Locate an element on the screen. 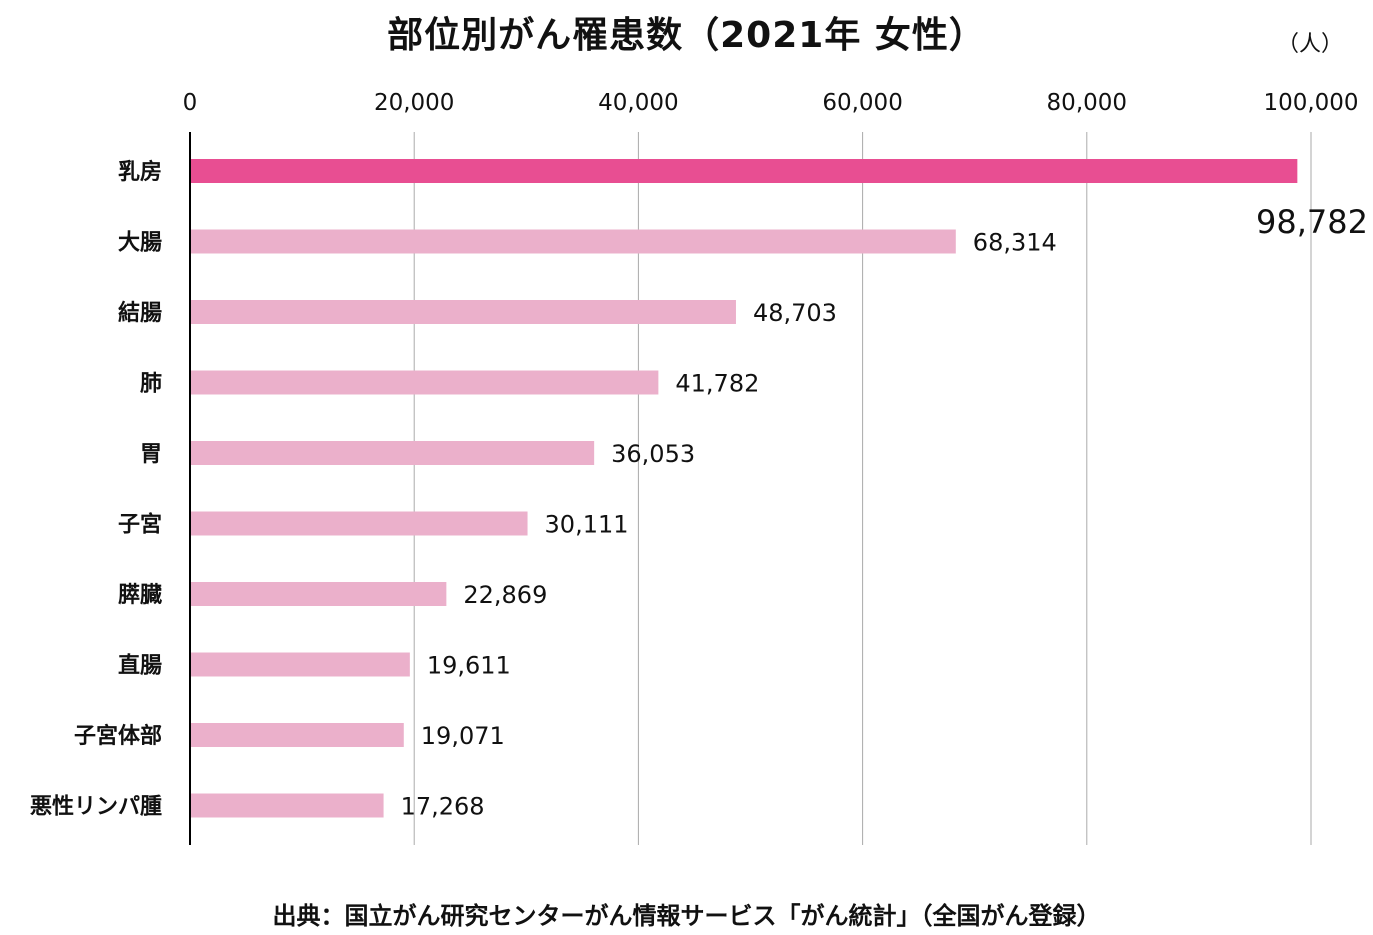  chart-title: 部位別がん罹患数（2021年 女性） is located at coordinates (686, 35).